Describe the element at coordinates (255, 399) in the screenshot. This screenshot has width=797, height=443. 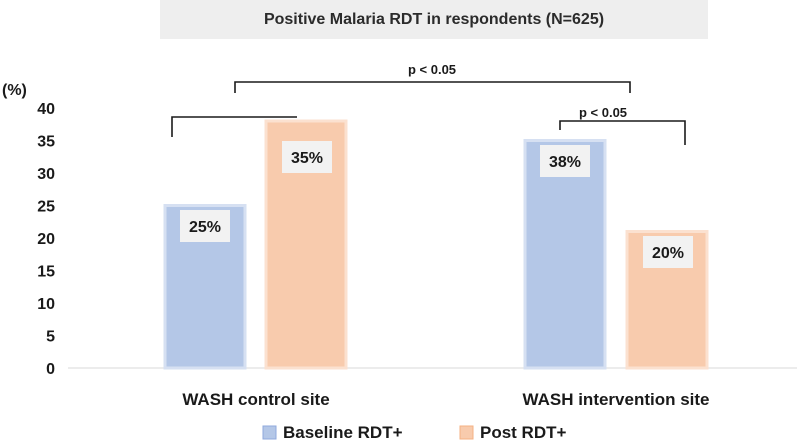
I see `x-category-label: WASH control site` at that location.